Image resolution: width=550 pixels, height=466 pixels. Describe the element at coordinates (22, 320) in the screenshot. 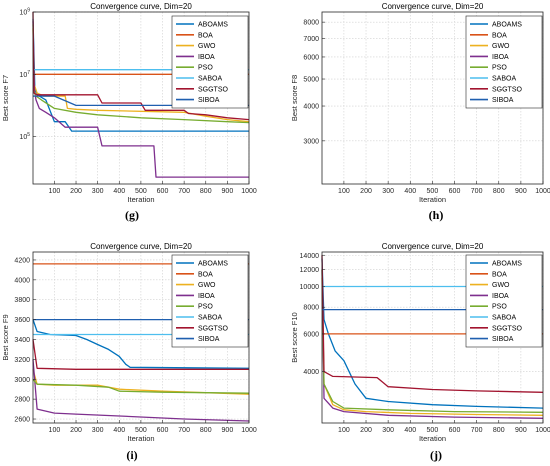

I see `y-tick-label: 3600` at that location.